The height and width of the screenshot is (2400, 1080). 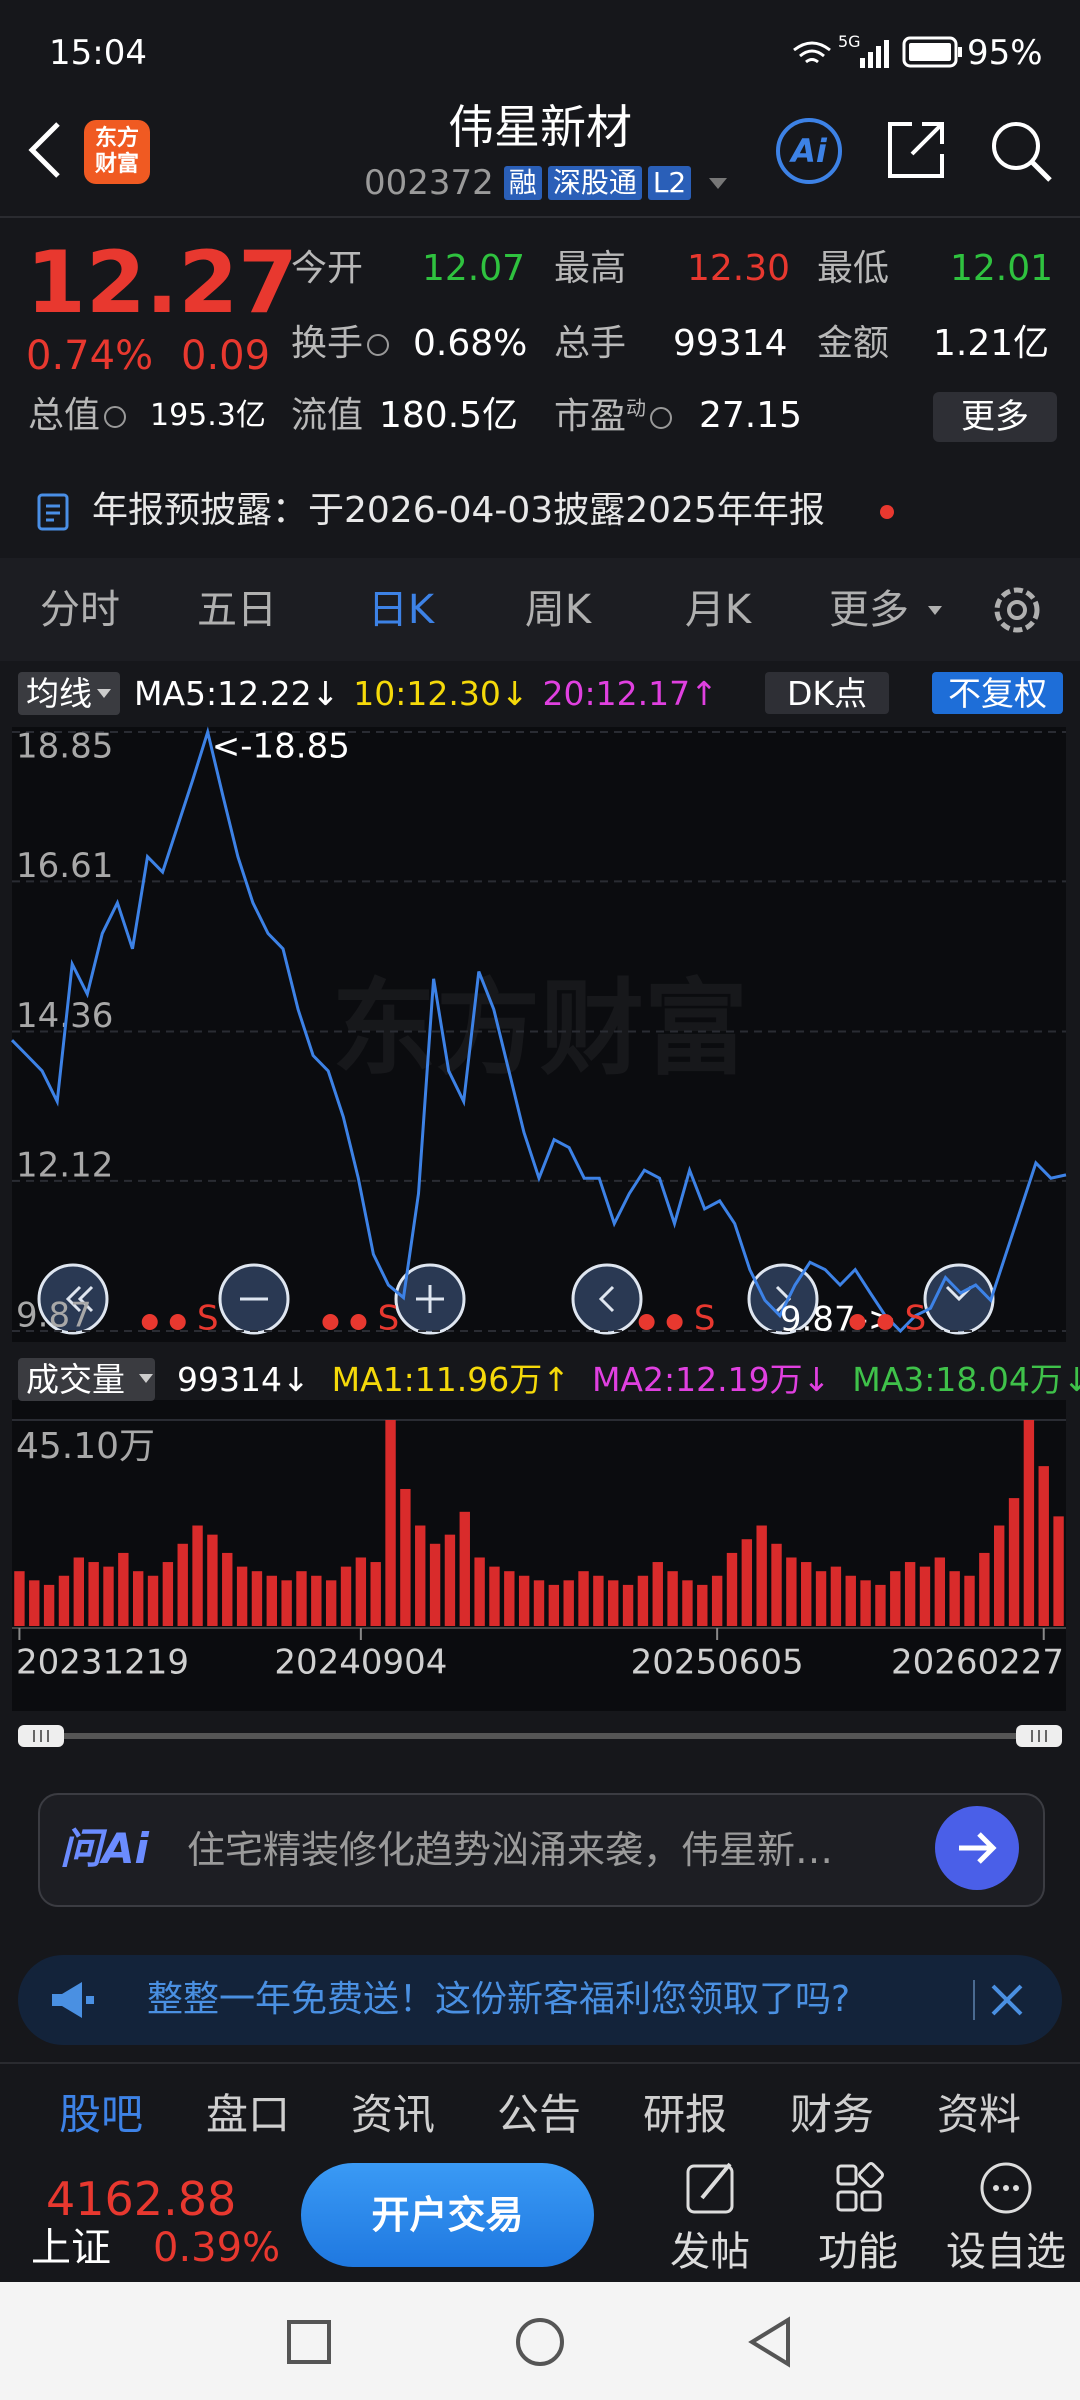 What do you see at coordinates (838, 1320) in the screenshot?
I see `min-label: 9.87->` at bounding box center [838, 1320].